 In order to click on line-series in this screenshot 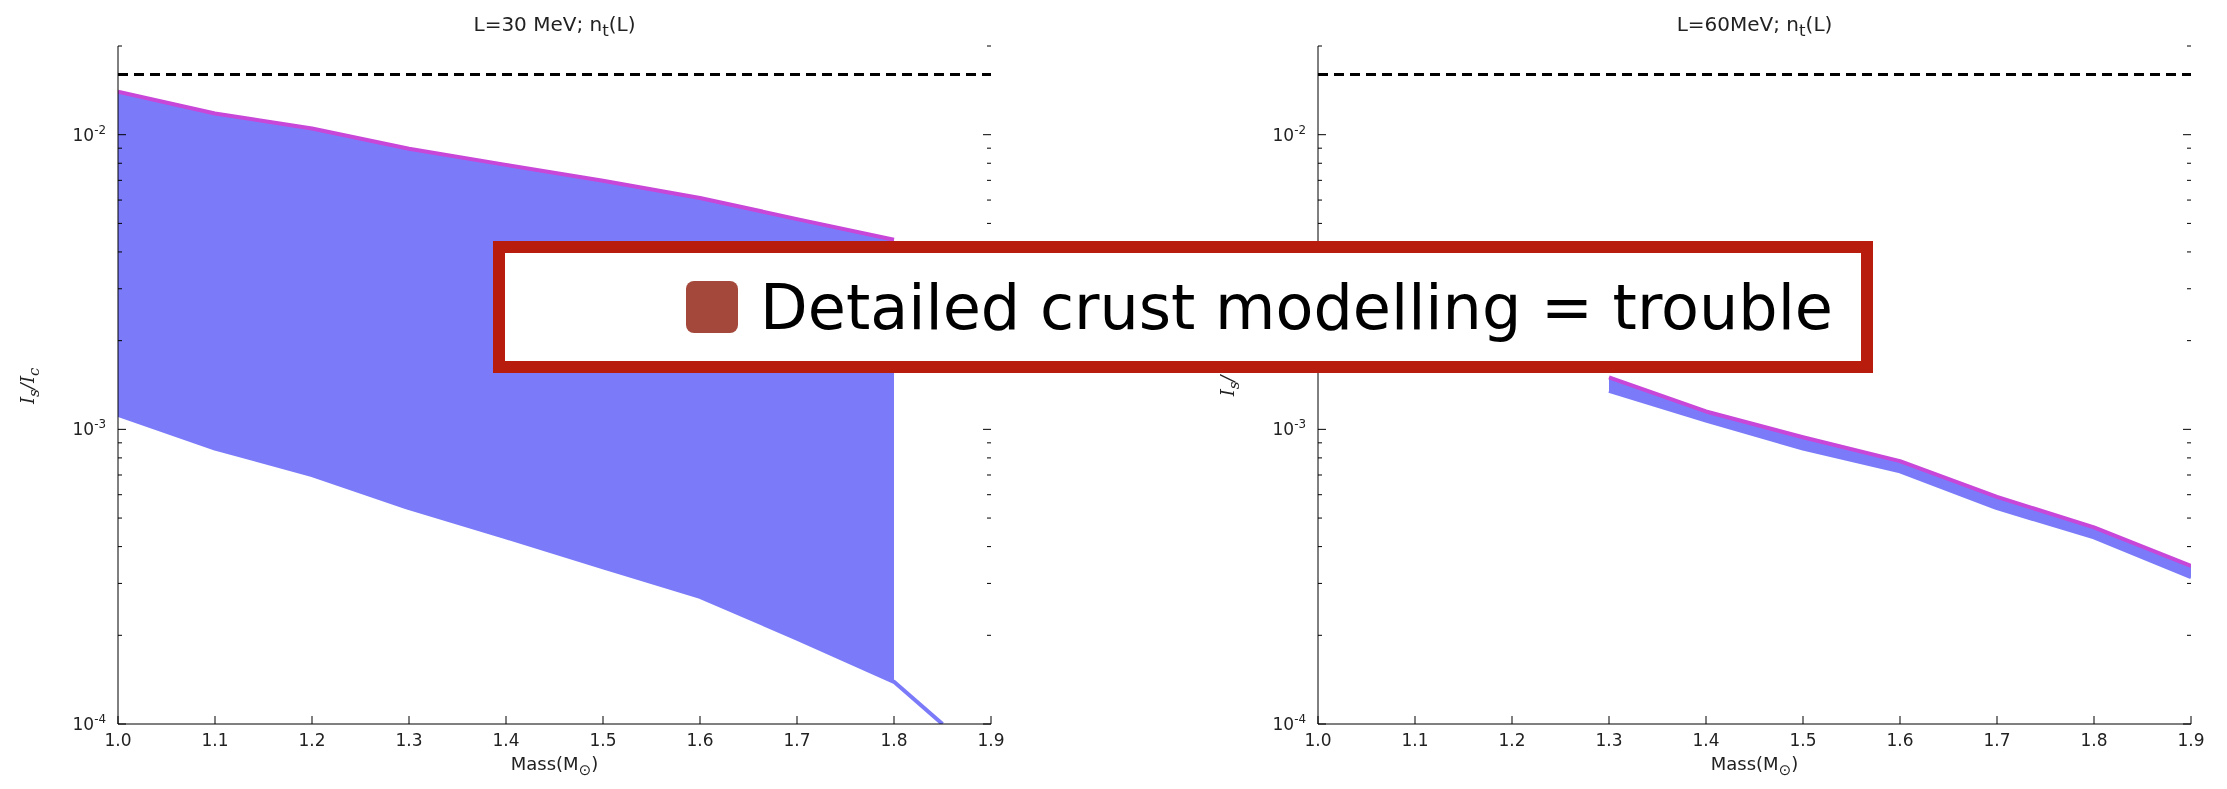, I will do `click(507, 165)`.